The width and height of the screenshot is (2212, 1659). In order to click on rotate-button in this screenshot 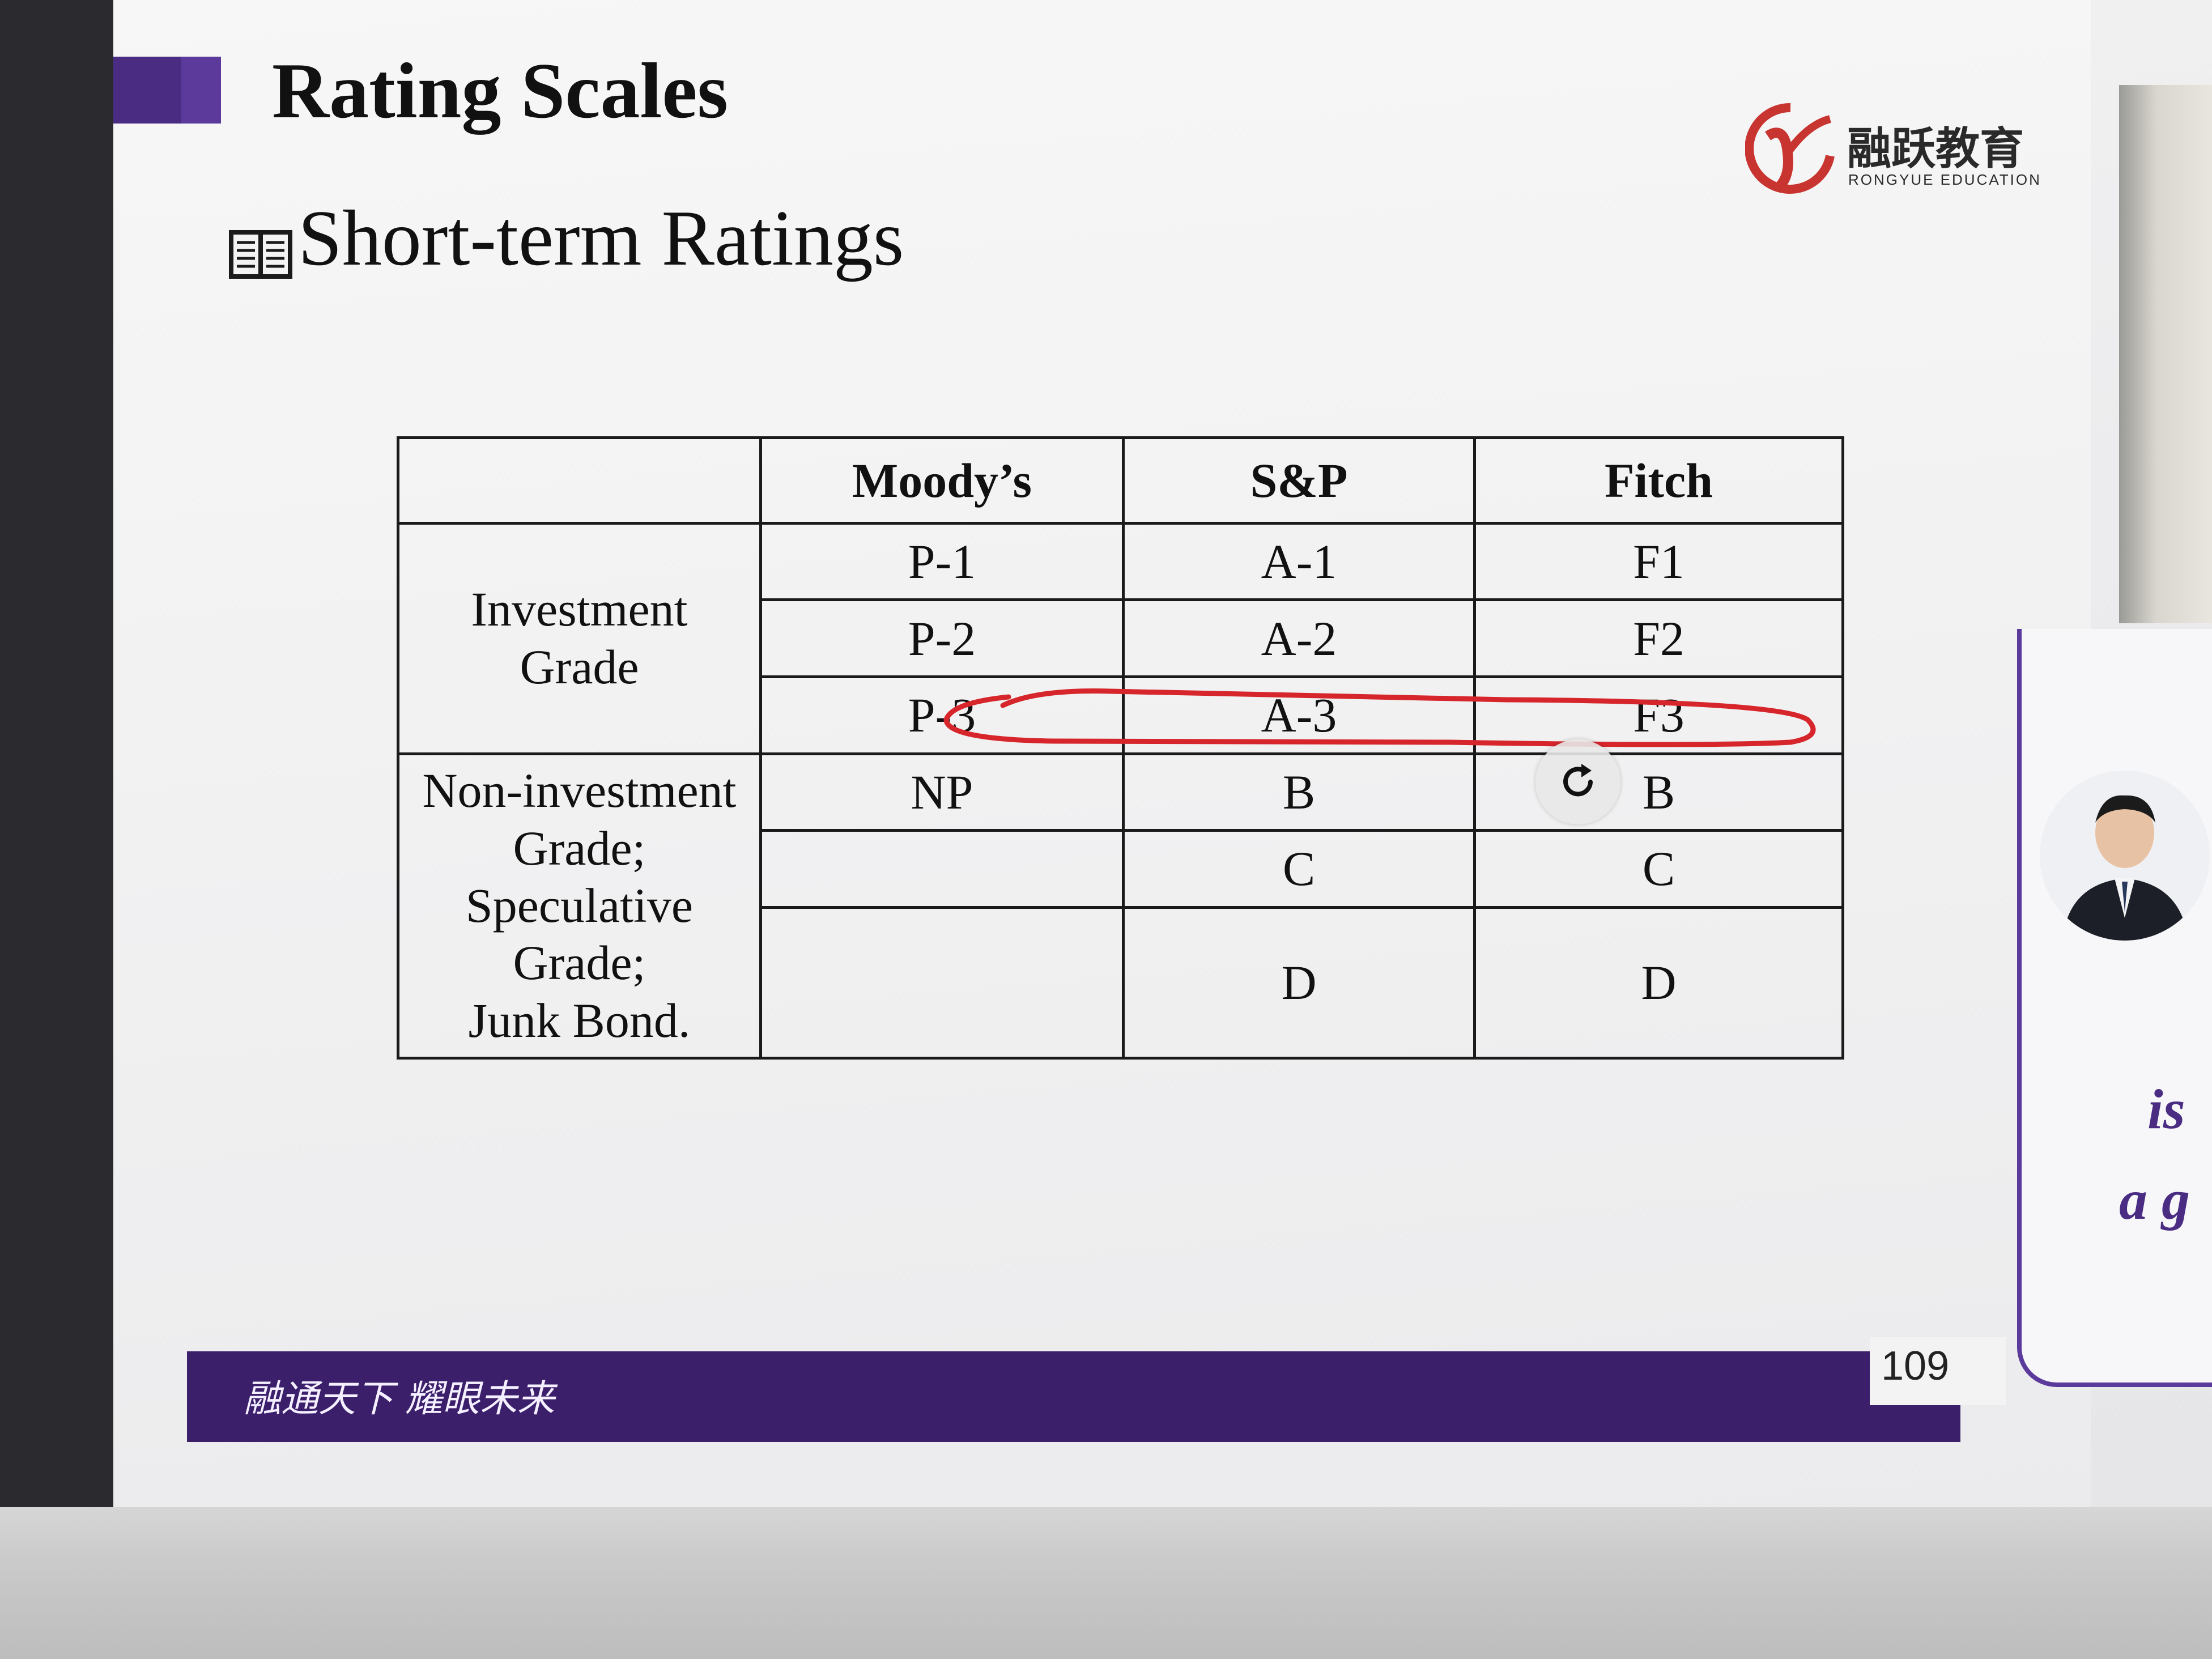, I will do `click(1577, 781)`.